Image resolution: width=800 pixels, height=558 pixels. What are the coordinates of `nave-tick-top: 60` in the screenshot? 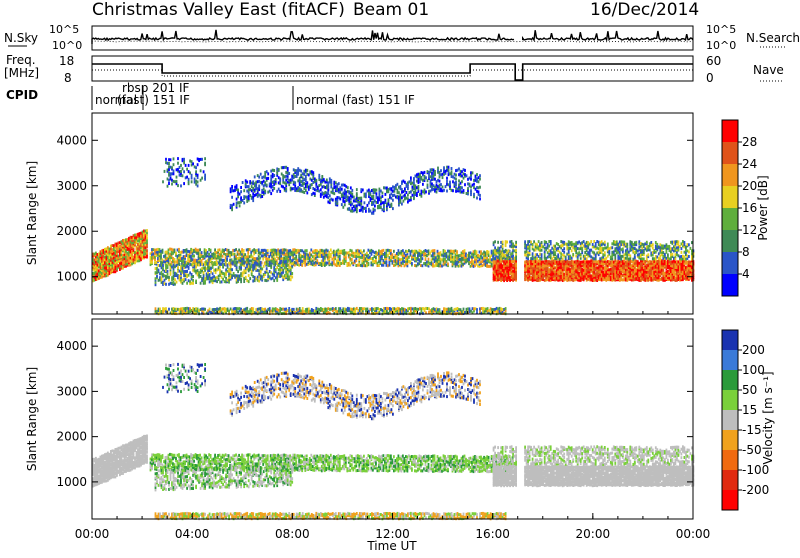 It's located at (713, 61).